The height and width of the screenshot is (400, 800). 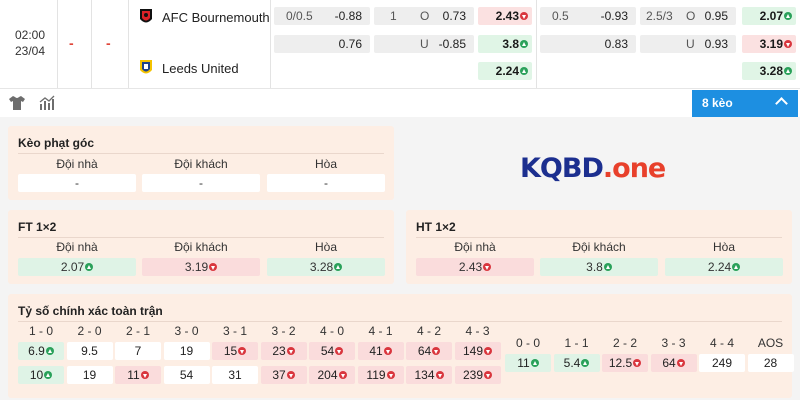 What do you see at coordinates (673, 343) in the screenshot?
I see `score-label: 3 - 3` at bounding box center [673, 343].